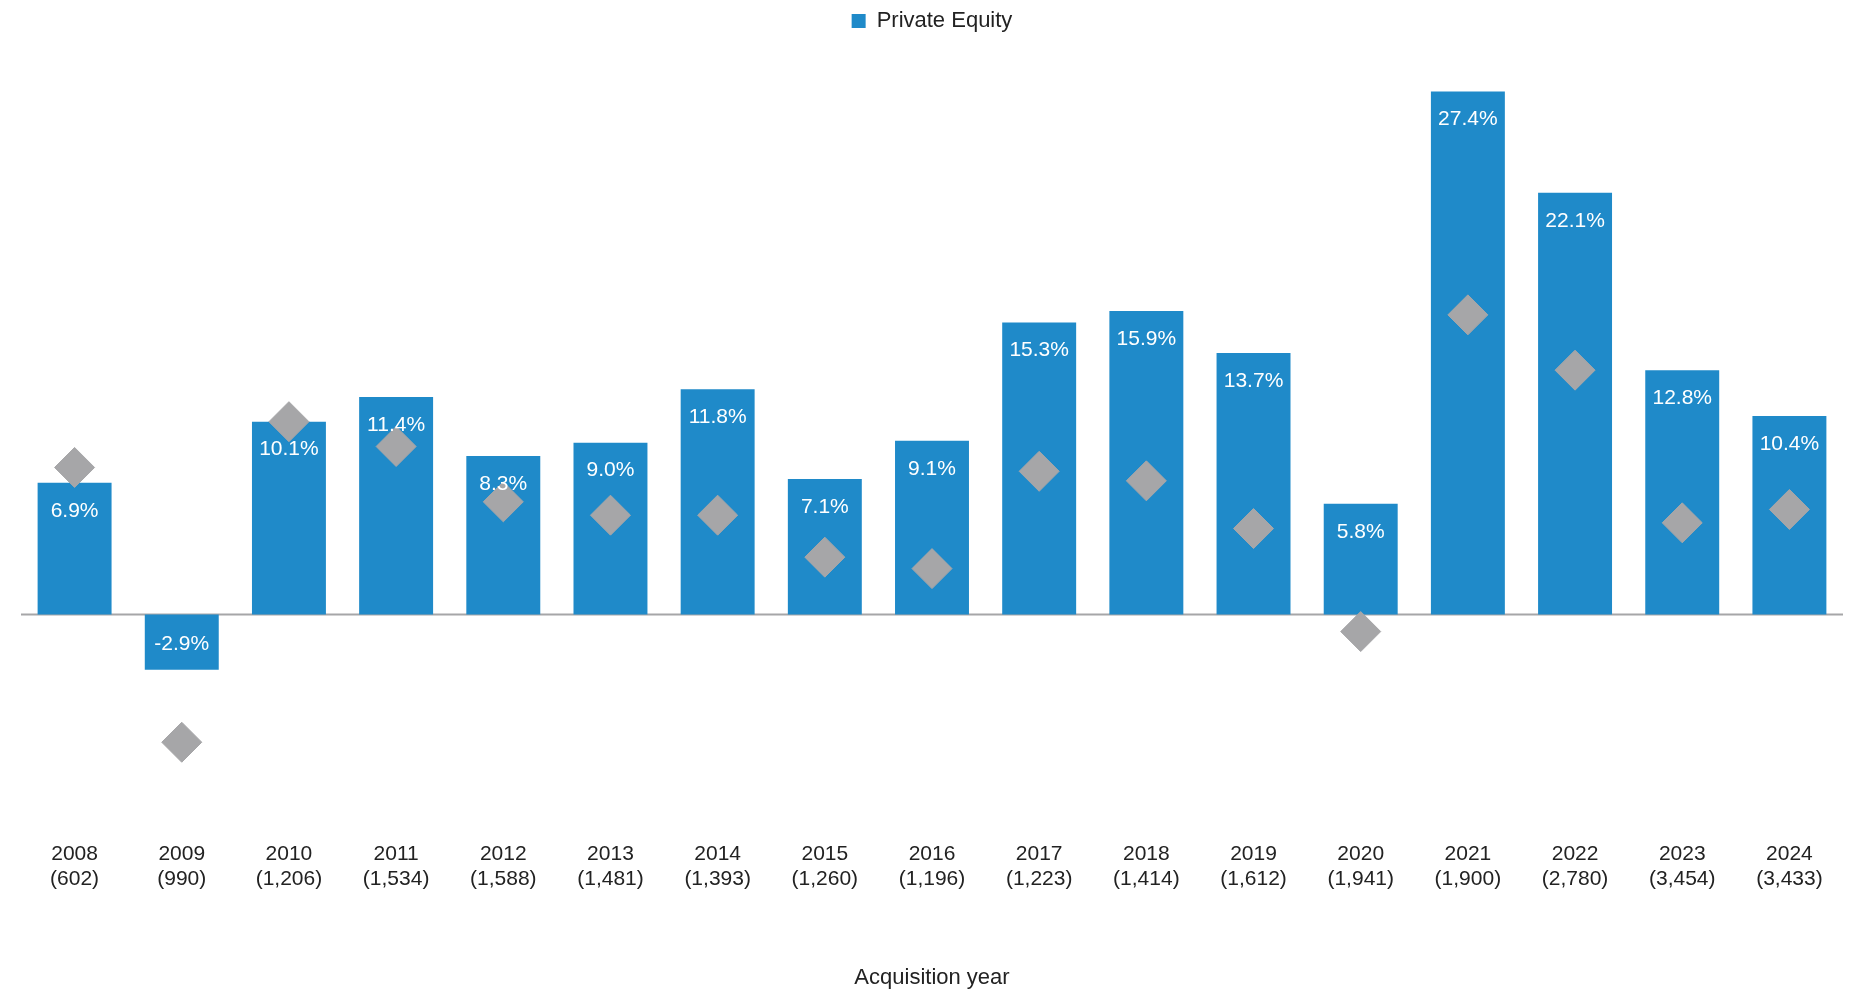 The image size is (1864, 1005). Describe the element at coordinates (1253, 379) in the screenshot. I see `data-label: 13.7%` at that location.